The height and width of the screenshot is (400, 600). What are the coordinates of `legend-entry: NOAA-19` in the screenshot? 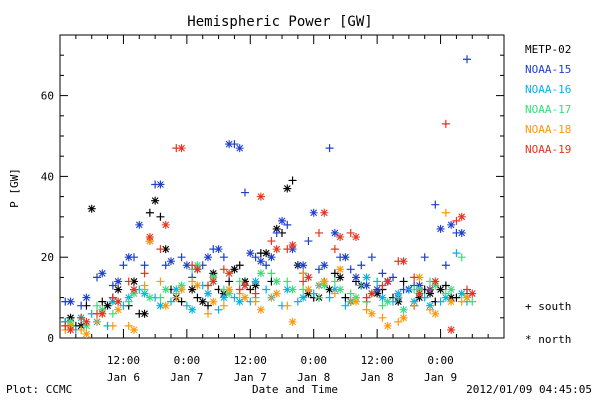 It's located at (548, 149).